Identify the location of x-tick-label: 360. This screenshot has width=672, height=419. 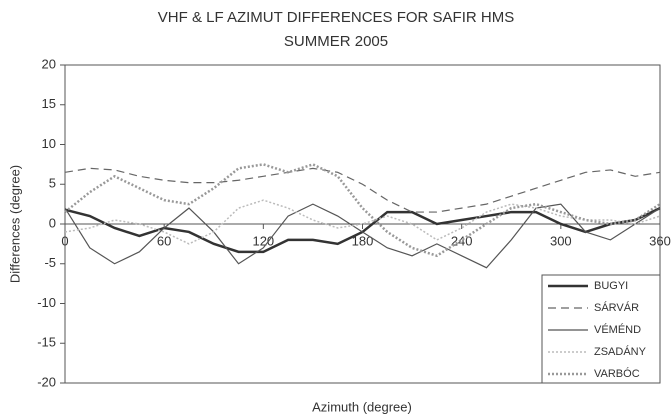
(660, 240).